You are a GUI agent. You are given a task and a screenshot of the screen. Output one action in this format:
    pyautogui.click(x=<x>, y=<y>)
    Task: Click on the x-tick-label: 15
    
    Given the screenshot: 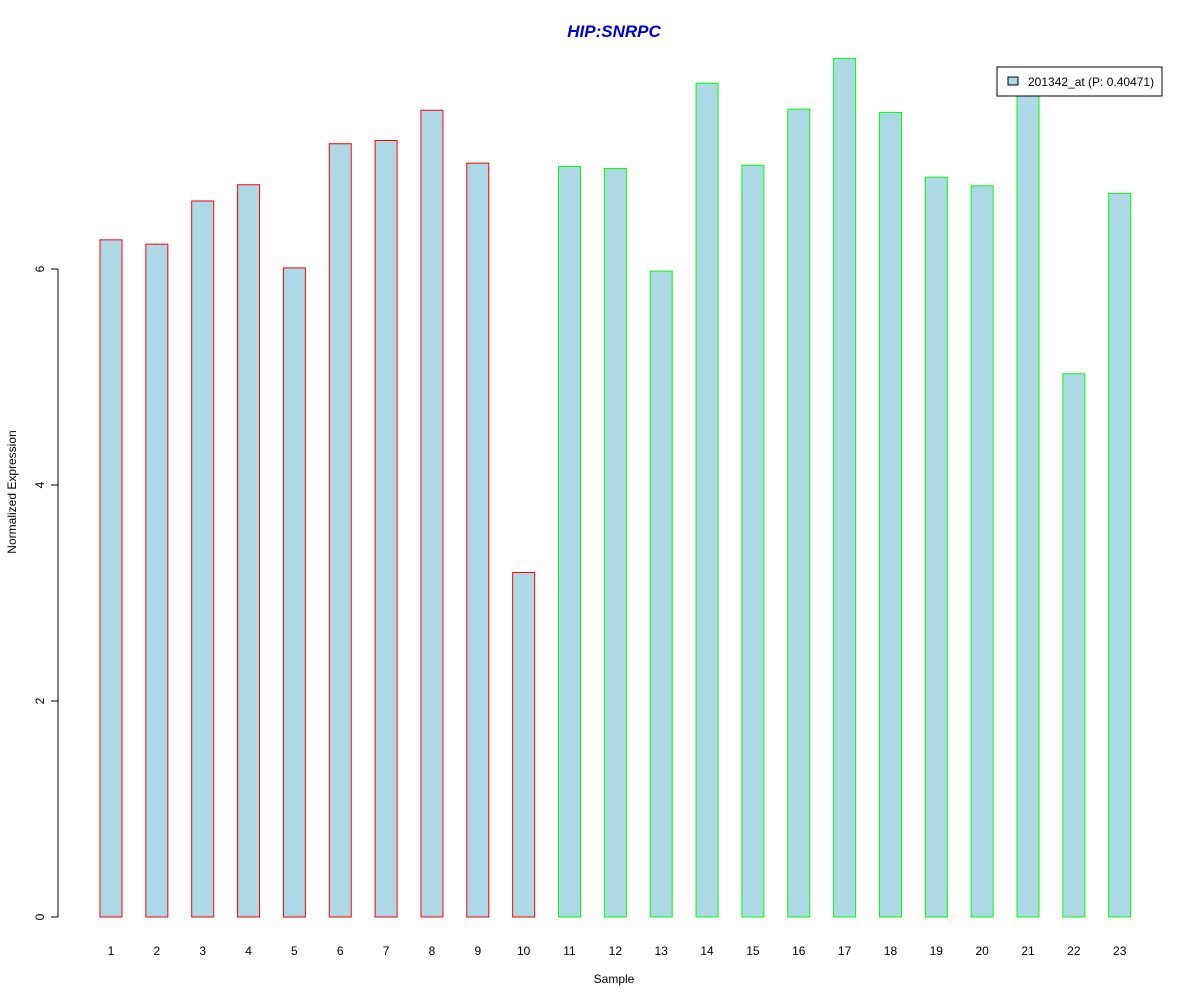 What is the action you would take?
    pyautogui.click(x=753, y=951)
    